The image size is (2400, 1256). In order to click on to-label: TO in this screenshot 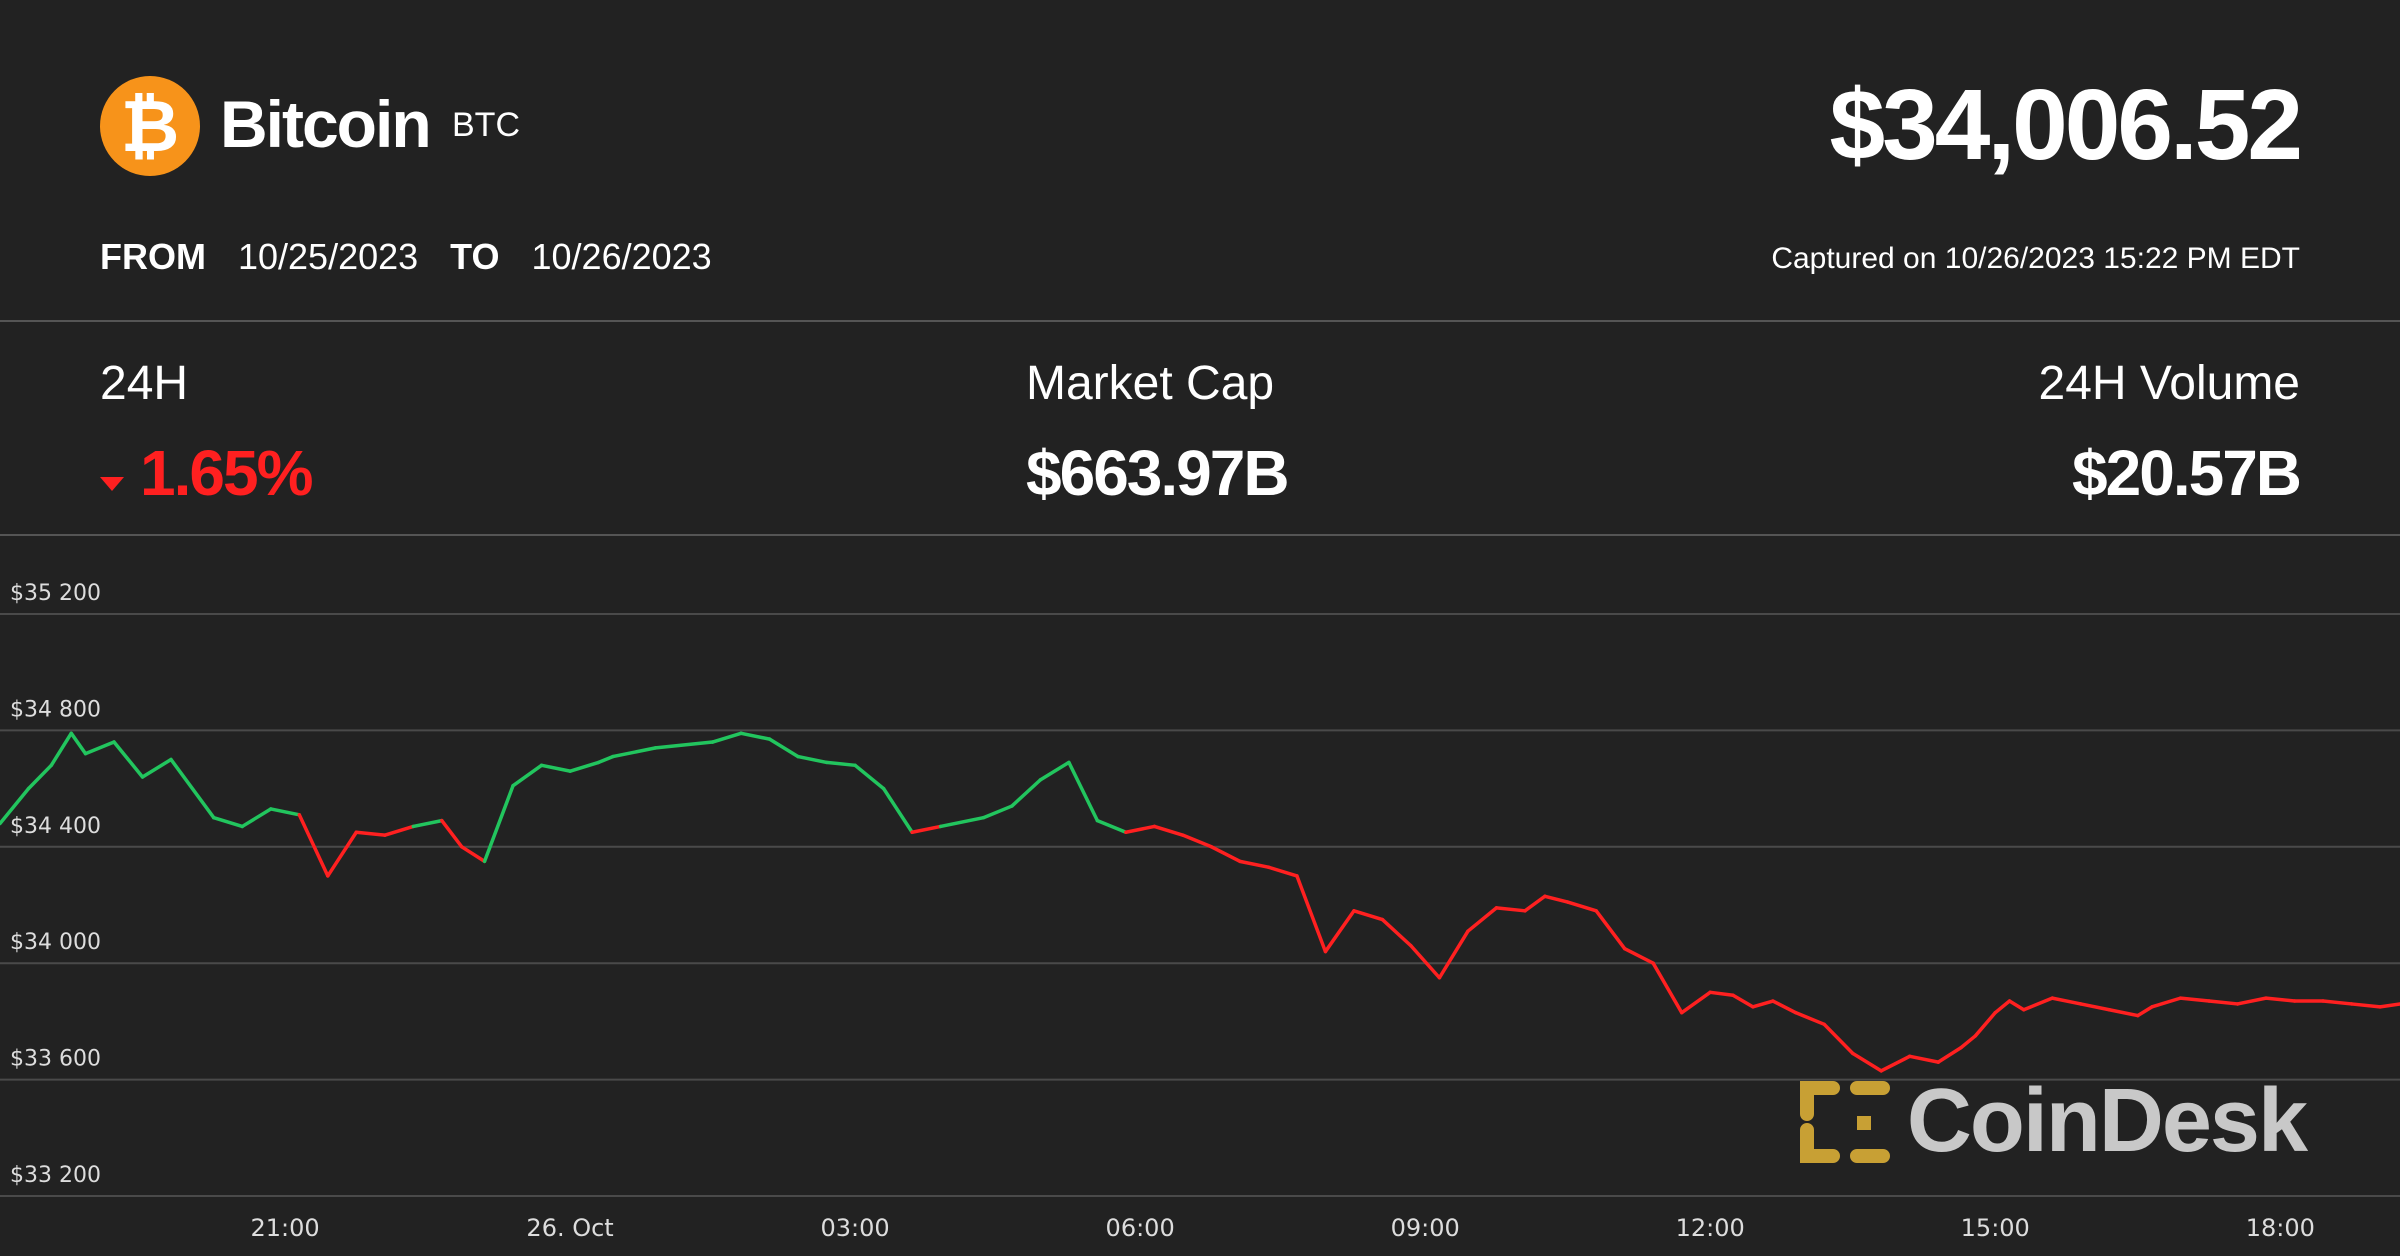, I will do `click(475, 256)`.